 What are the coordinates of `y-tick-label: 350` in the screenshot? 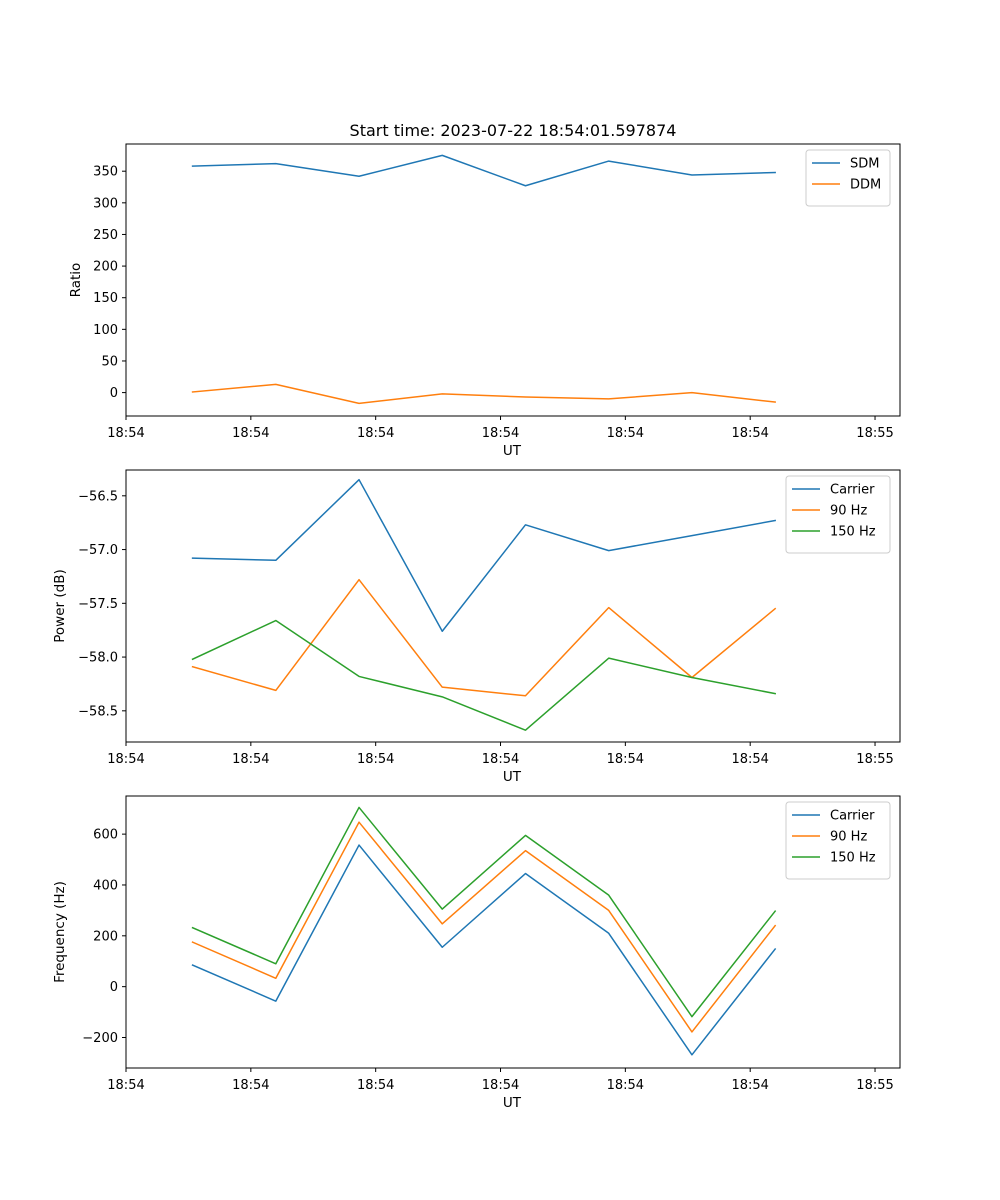 It's located at (105, 172).